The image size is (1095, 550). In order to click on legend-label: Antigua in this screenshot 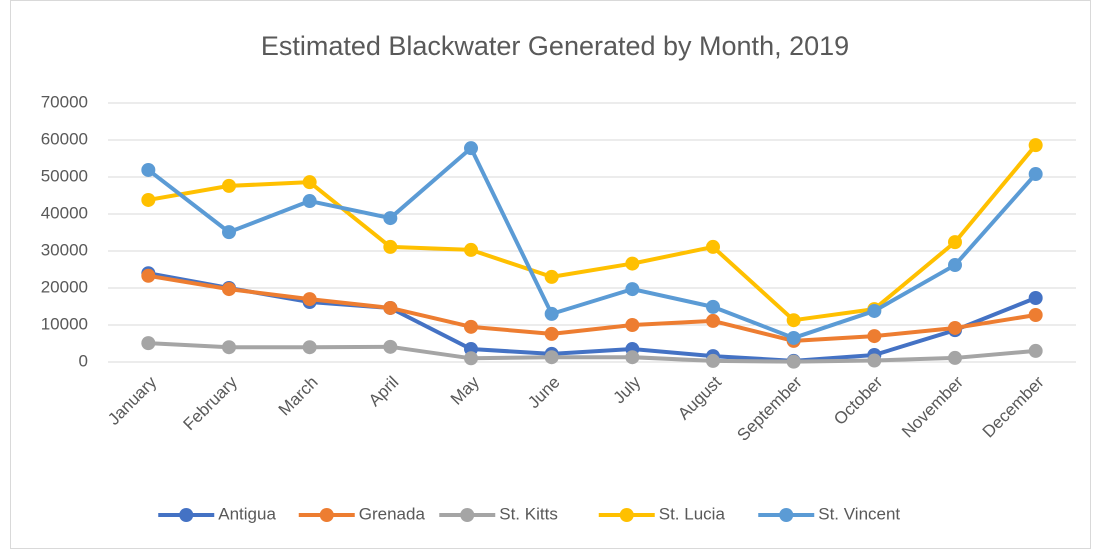, I will do `click(247, 513)`.